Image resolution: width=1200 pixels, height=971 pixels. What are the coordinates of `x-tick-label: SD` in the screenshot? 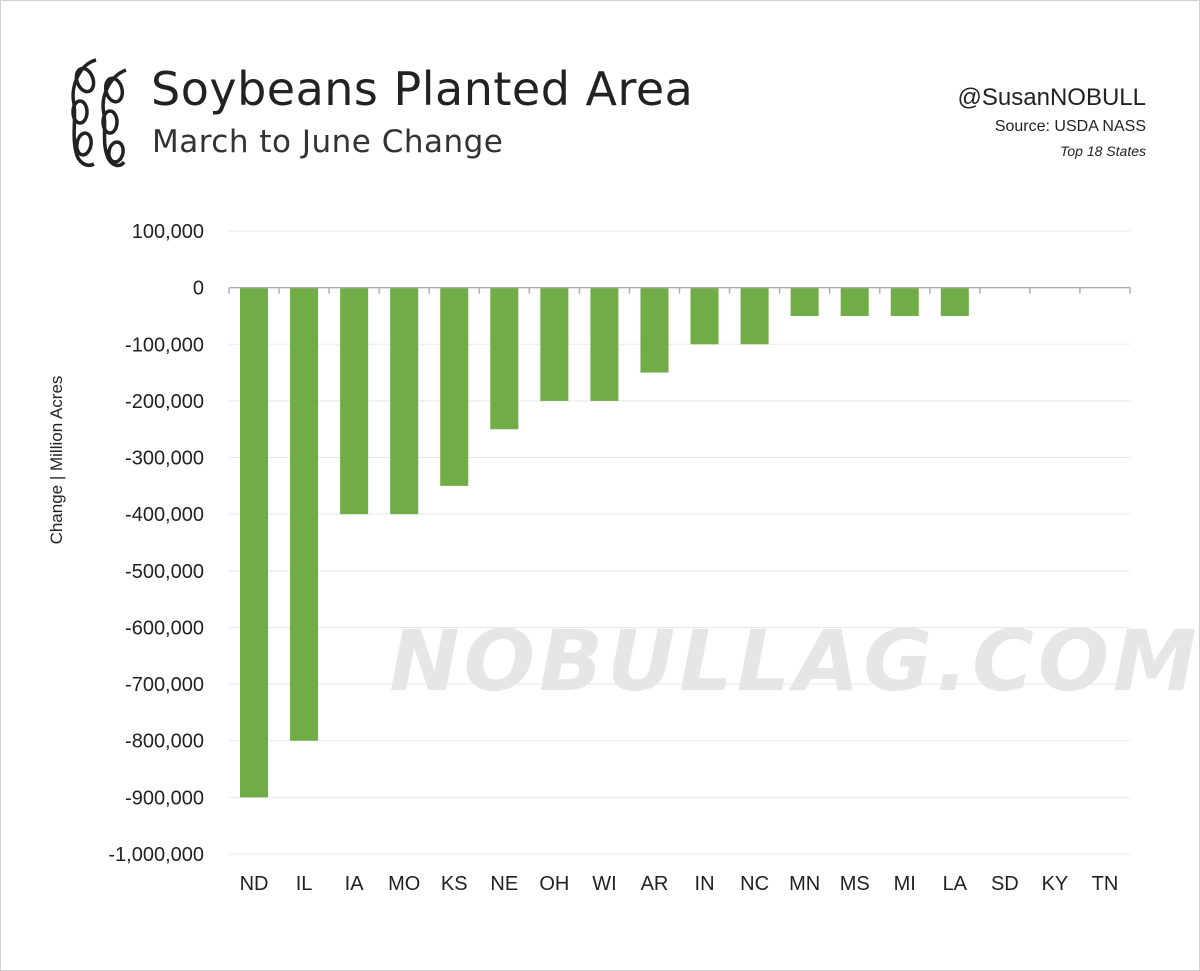 It's located at (1005, 884).